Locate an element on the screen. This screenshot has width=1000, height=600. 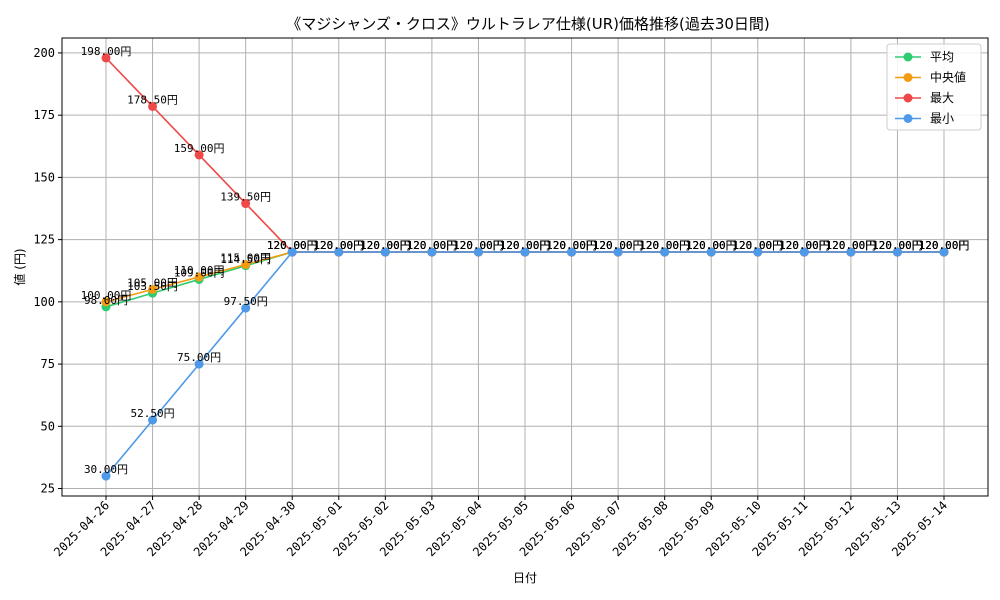
data-label: 109.00円 is located at coordinates (199, 272).